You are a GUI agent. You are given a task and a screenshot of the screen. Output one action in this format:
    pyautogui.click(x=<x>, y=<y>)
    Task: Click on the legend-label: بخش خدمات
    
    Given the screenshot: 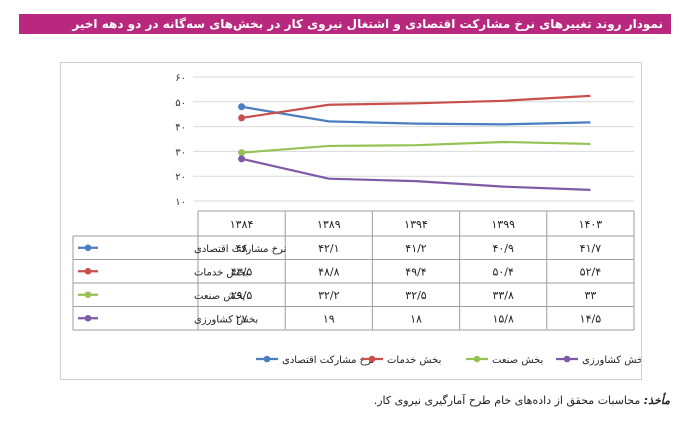 What is the action you would take?
    pyautogui.click(x=414, y=360)
    